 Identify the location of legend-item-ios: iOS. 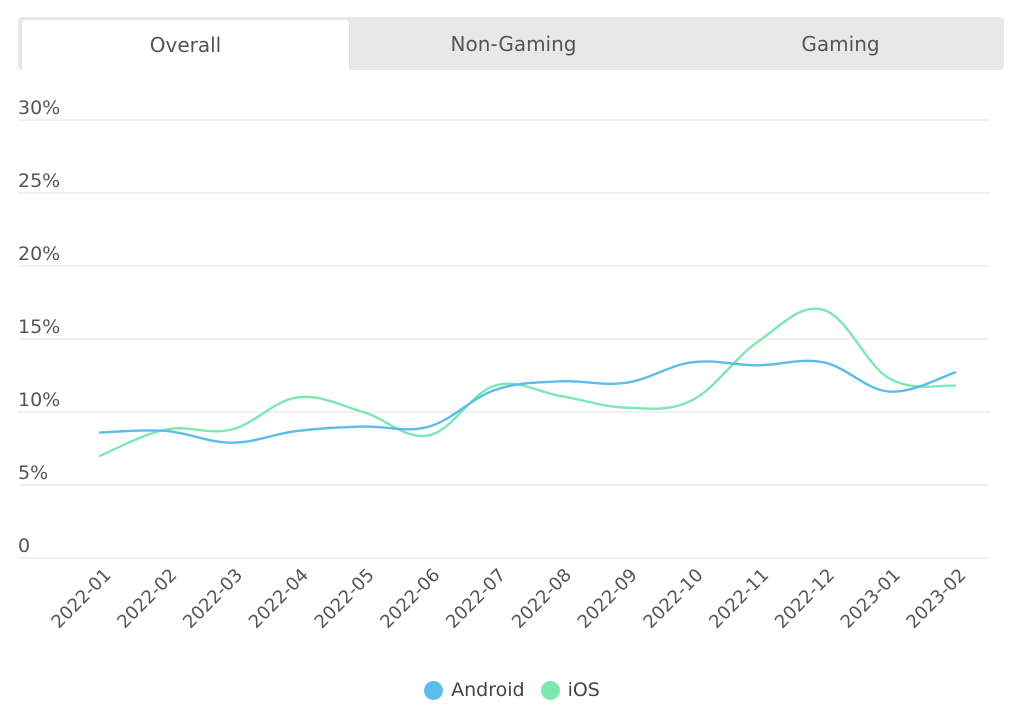
(570, 690).